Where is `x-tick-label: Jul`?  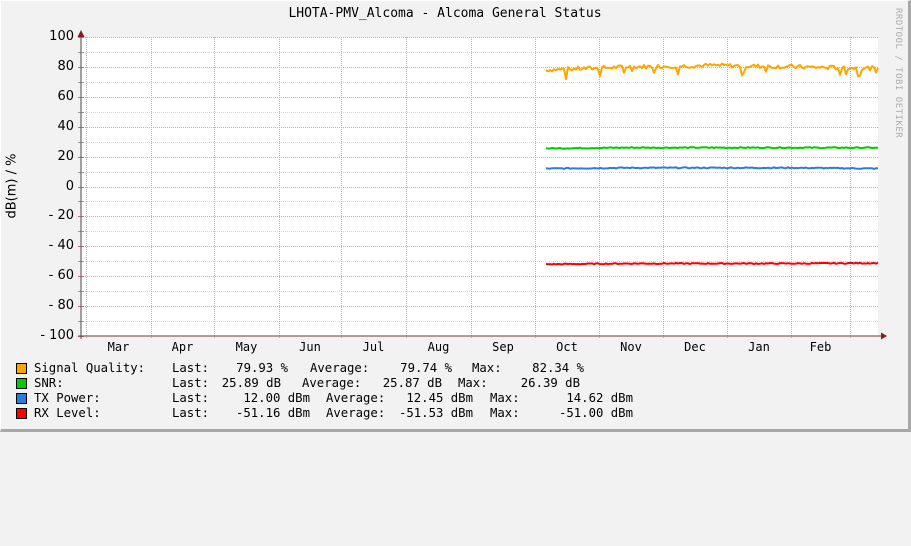
x-tick-label: Jul is located at coordinates (373, 347).